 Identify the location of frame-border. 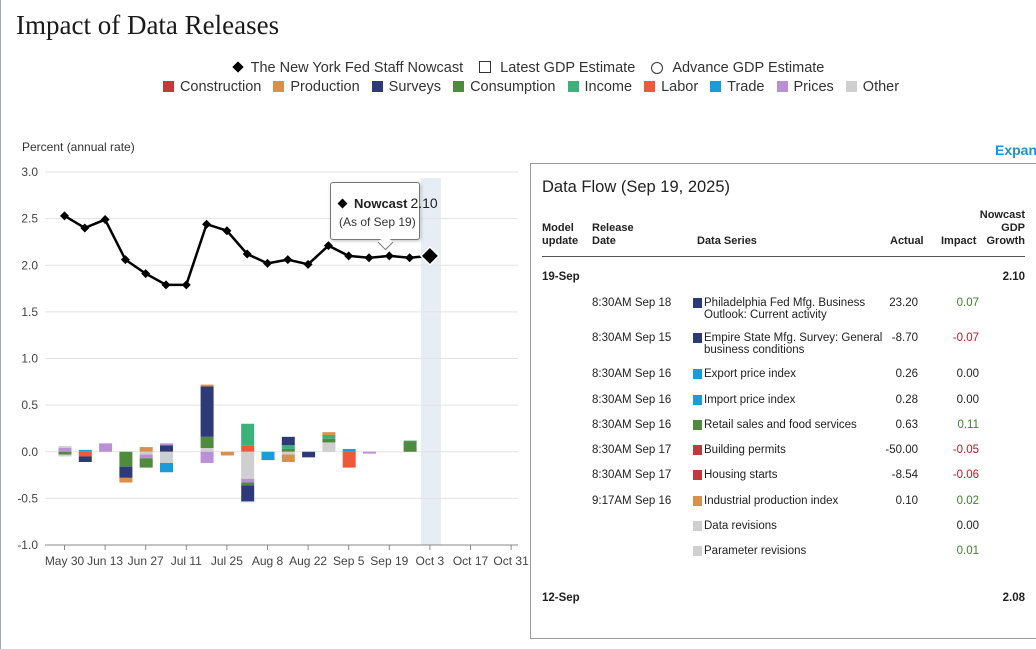
(0, 324).